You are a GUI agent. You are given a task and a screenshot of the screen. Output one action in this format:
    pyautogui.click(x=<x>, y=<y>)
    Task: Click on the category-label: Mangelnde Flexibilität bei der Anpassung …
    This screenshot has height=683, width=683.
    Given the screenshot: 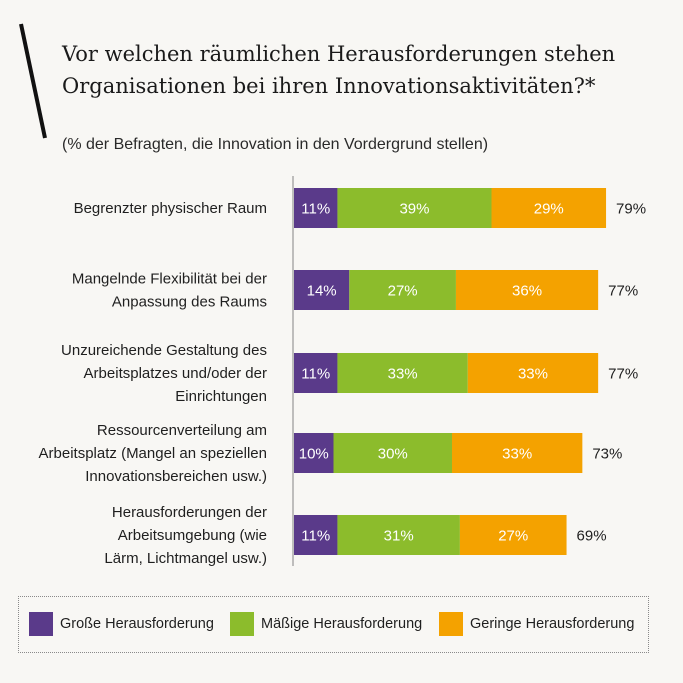 What is the action you would take?
    pyautogui.click(x=169, y=291)
    